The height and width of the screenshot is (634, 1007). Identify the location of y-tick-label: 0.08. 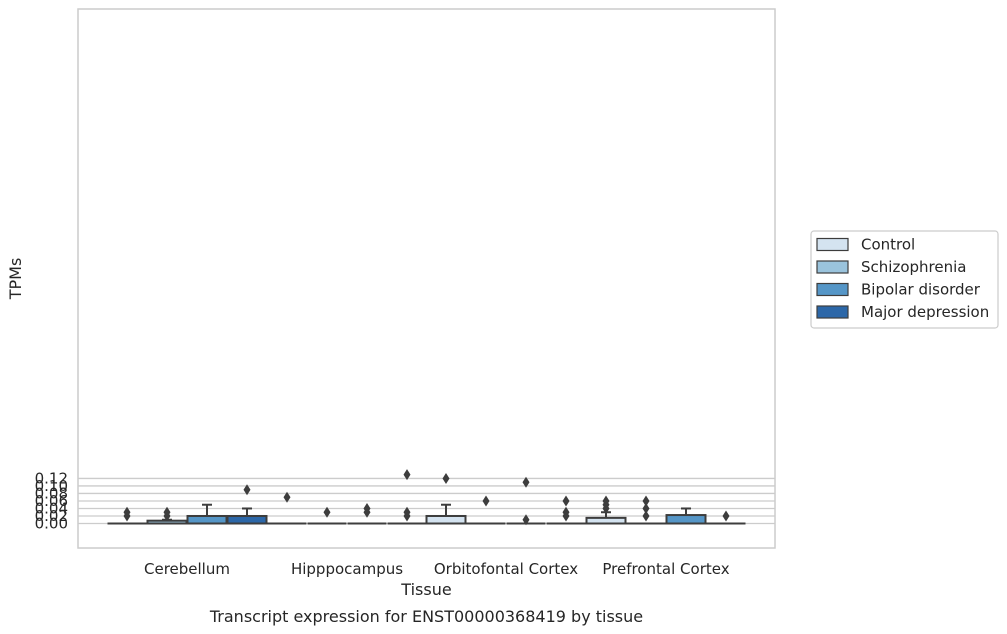
(51, 493).